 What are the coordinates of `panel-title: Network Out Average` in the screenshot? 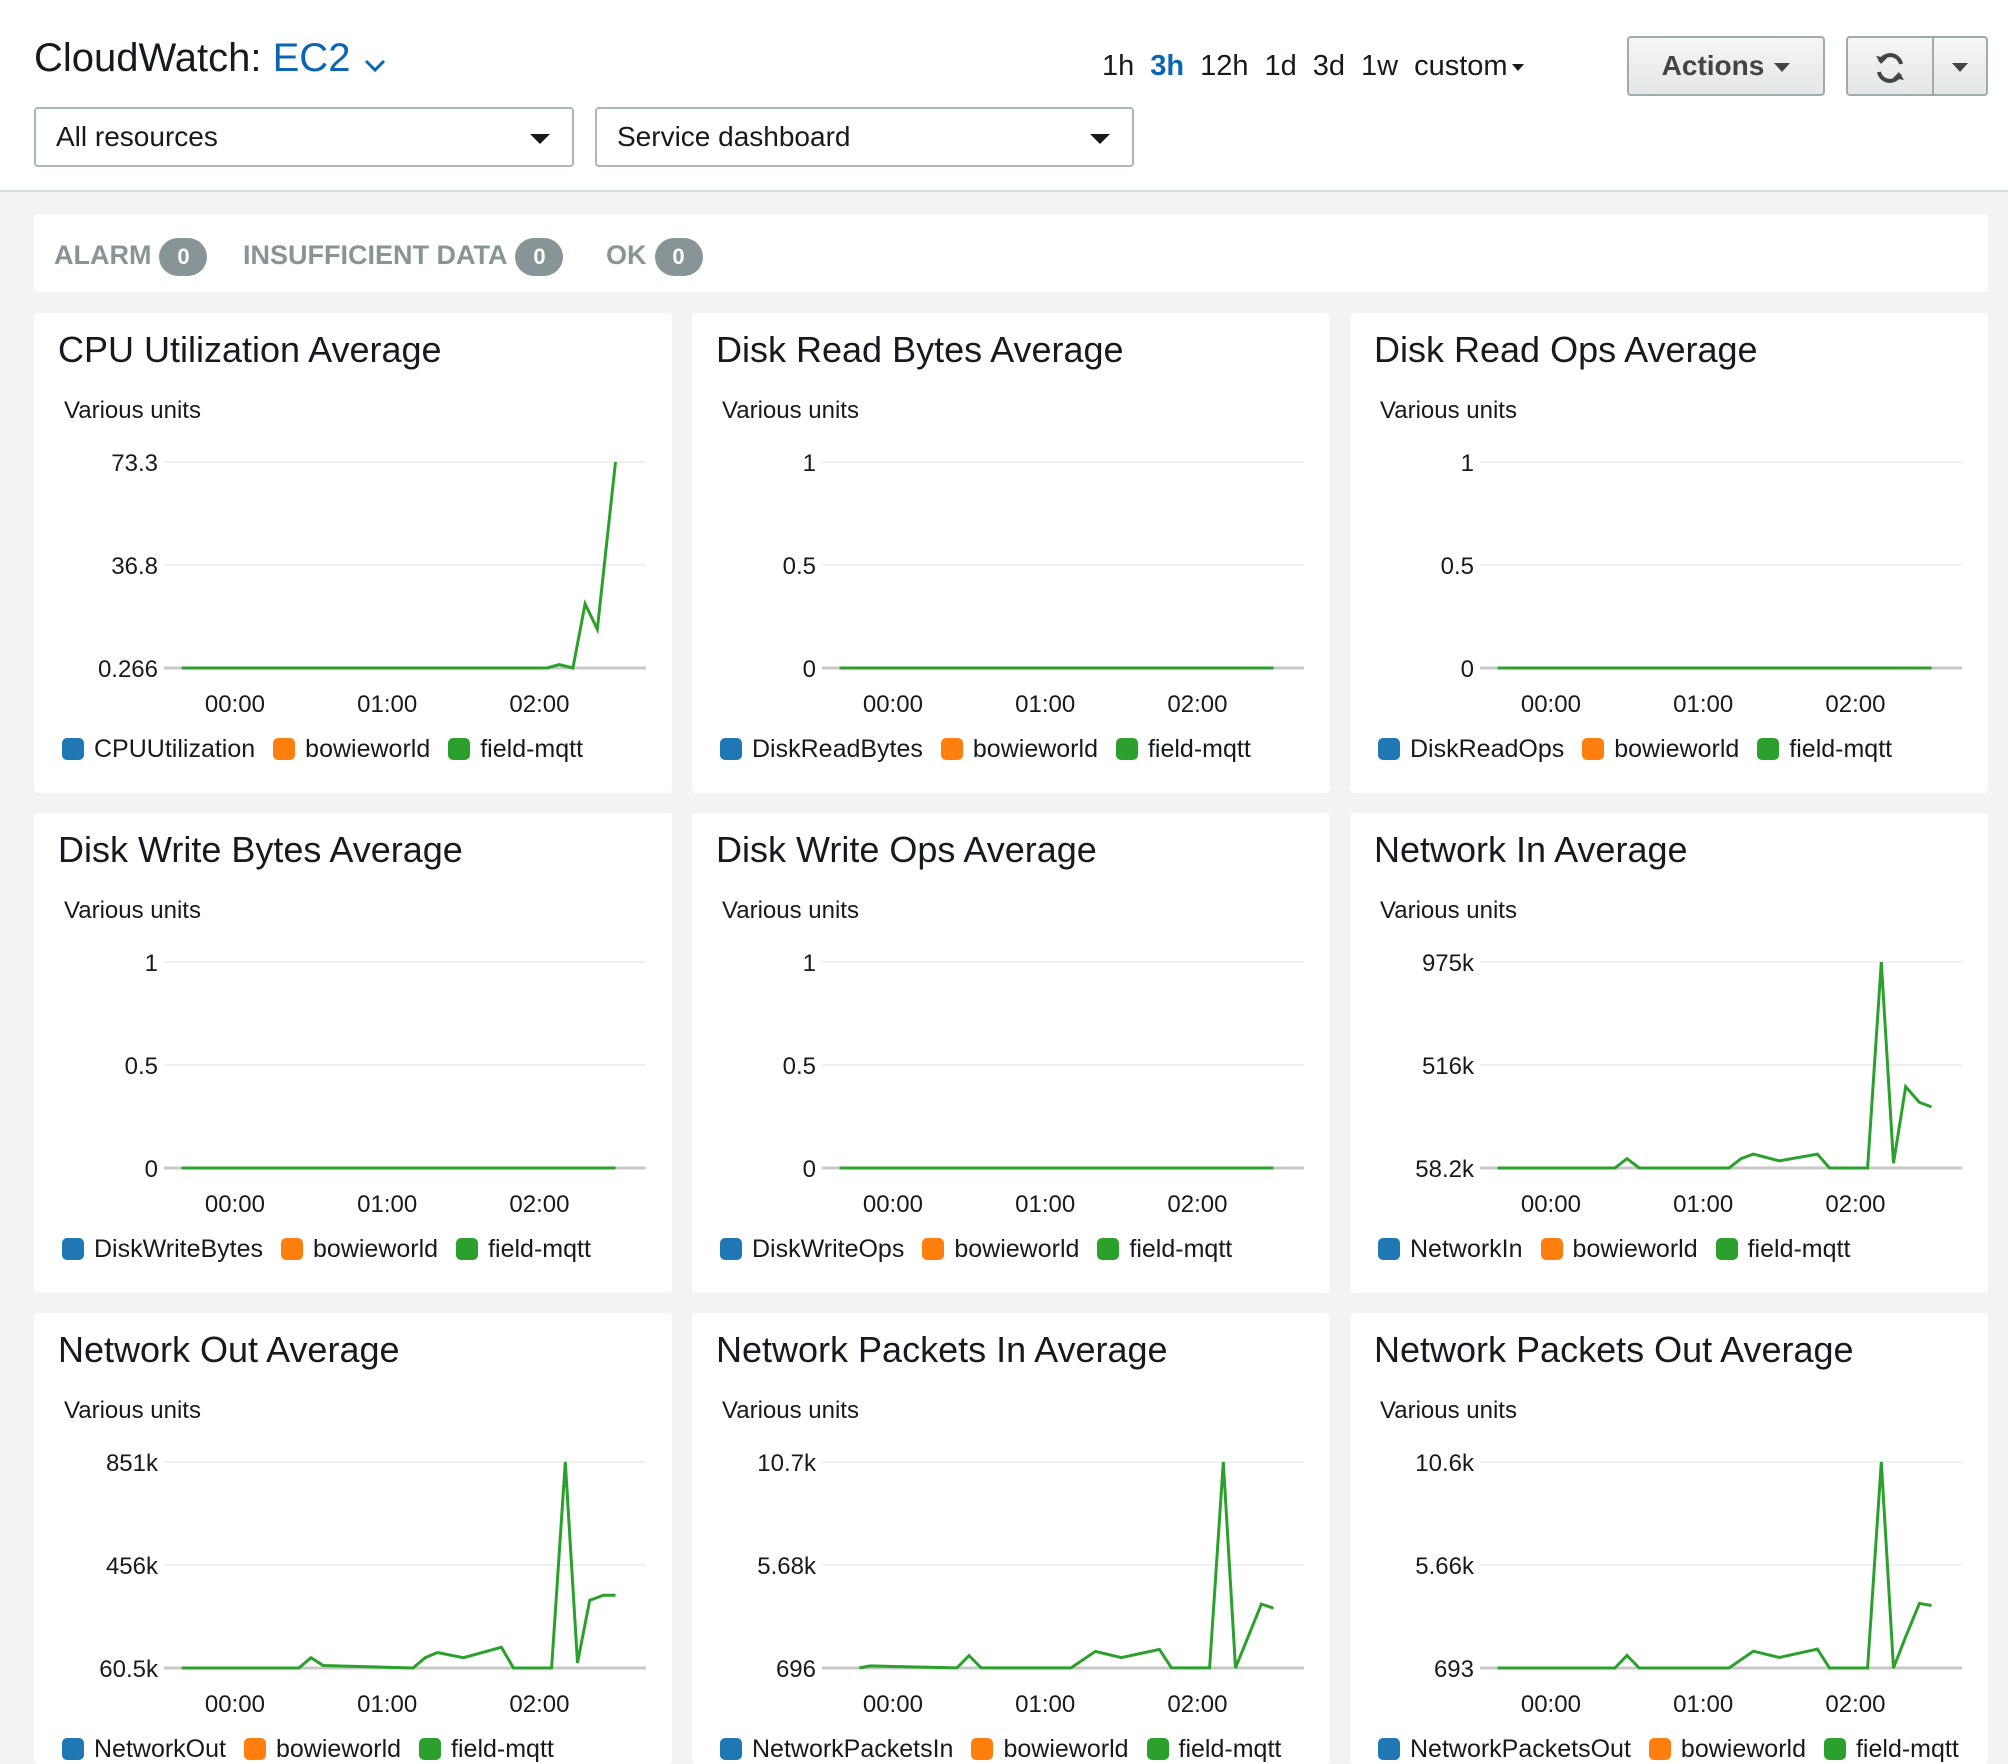 It's located at (229, 1349).